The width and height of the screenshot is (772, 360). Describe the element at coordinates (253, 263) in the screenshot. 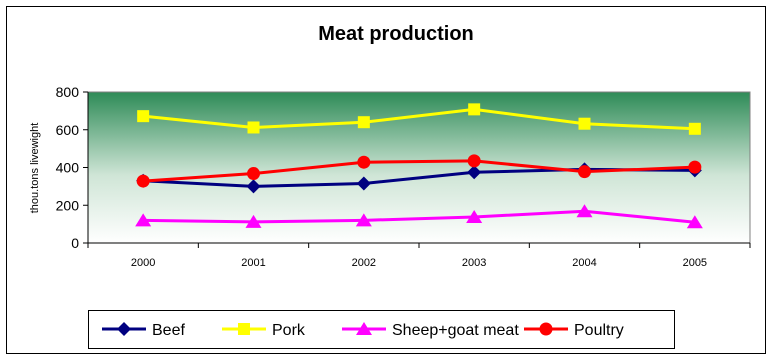

I see `x-tick-label: 2001` at that location.